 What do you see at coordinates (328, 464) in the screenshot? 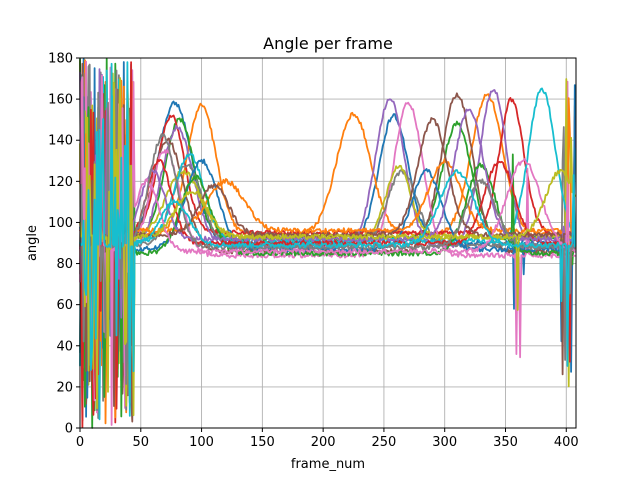
I see `x-axis-label: frame_num` at bounding box center [328, 464].